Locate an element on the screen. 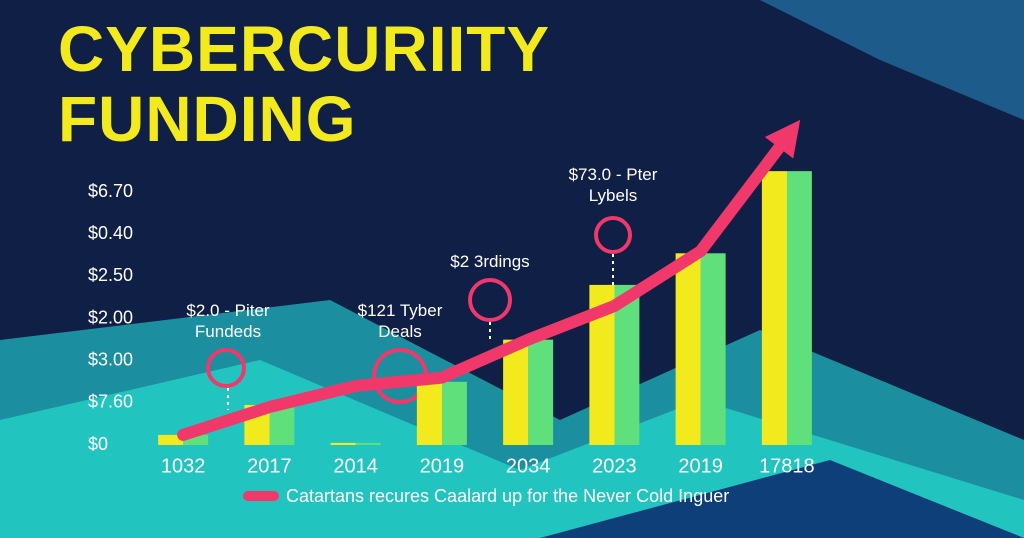 The width and height of the screenshot is (1024, 538). annotation-icons is located at coordinates (419, 310).